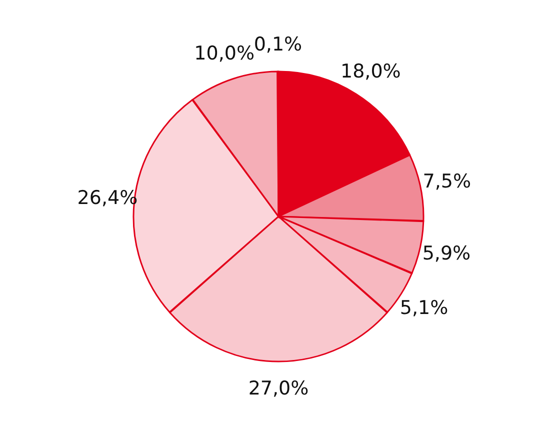  What do you see at coordinates (278, 389) in the screenshot?
I see `data-label: 27,0%` at bounding box center [278, 389].